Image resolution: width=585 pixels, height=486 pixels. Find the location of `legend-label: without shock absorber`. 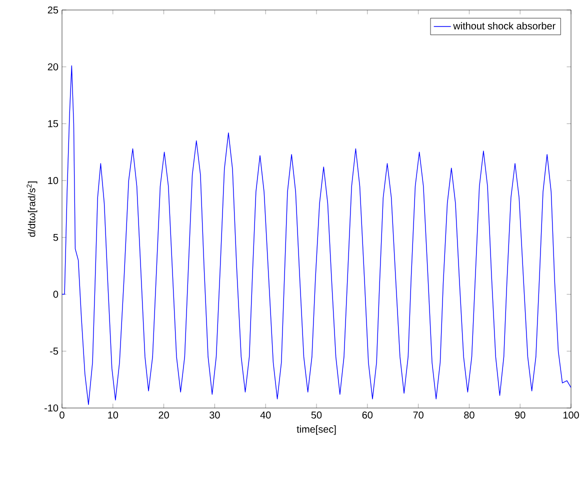

legend-label: without shock absorber is located at coordinates (504, 26).